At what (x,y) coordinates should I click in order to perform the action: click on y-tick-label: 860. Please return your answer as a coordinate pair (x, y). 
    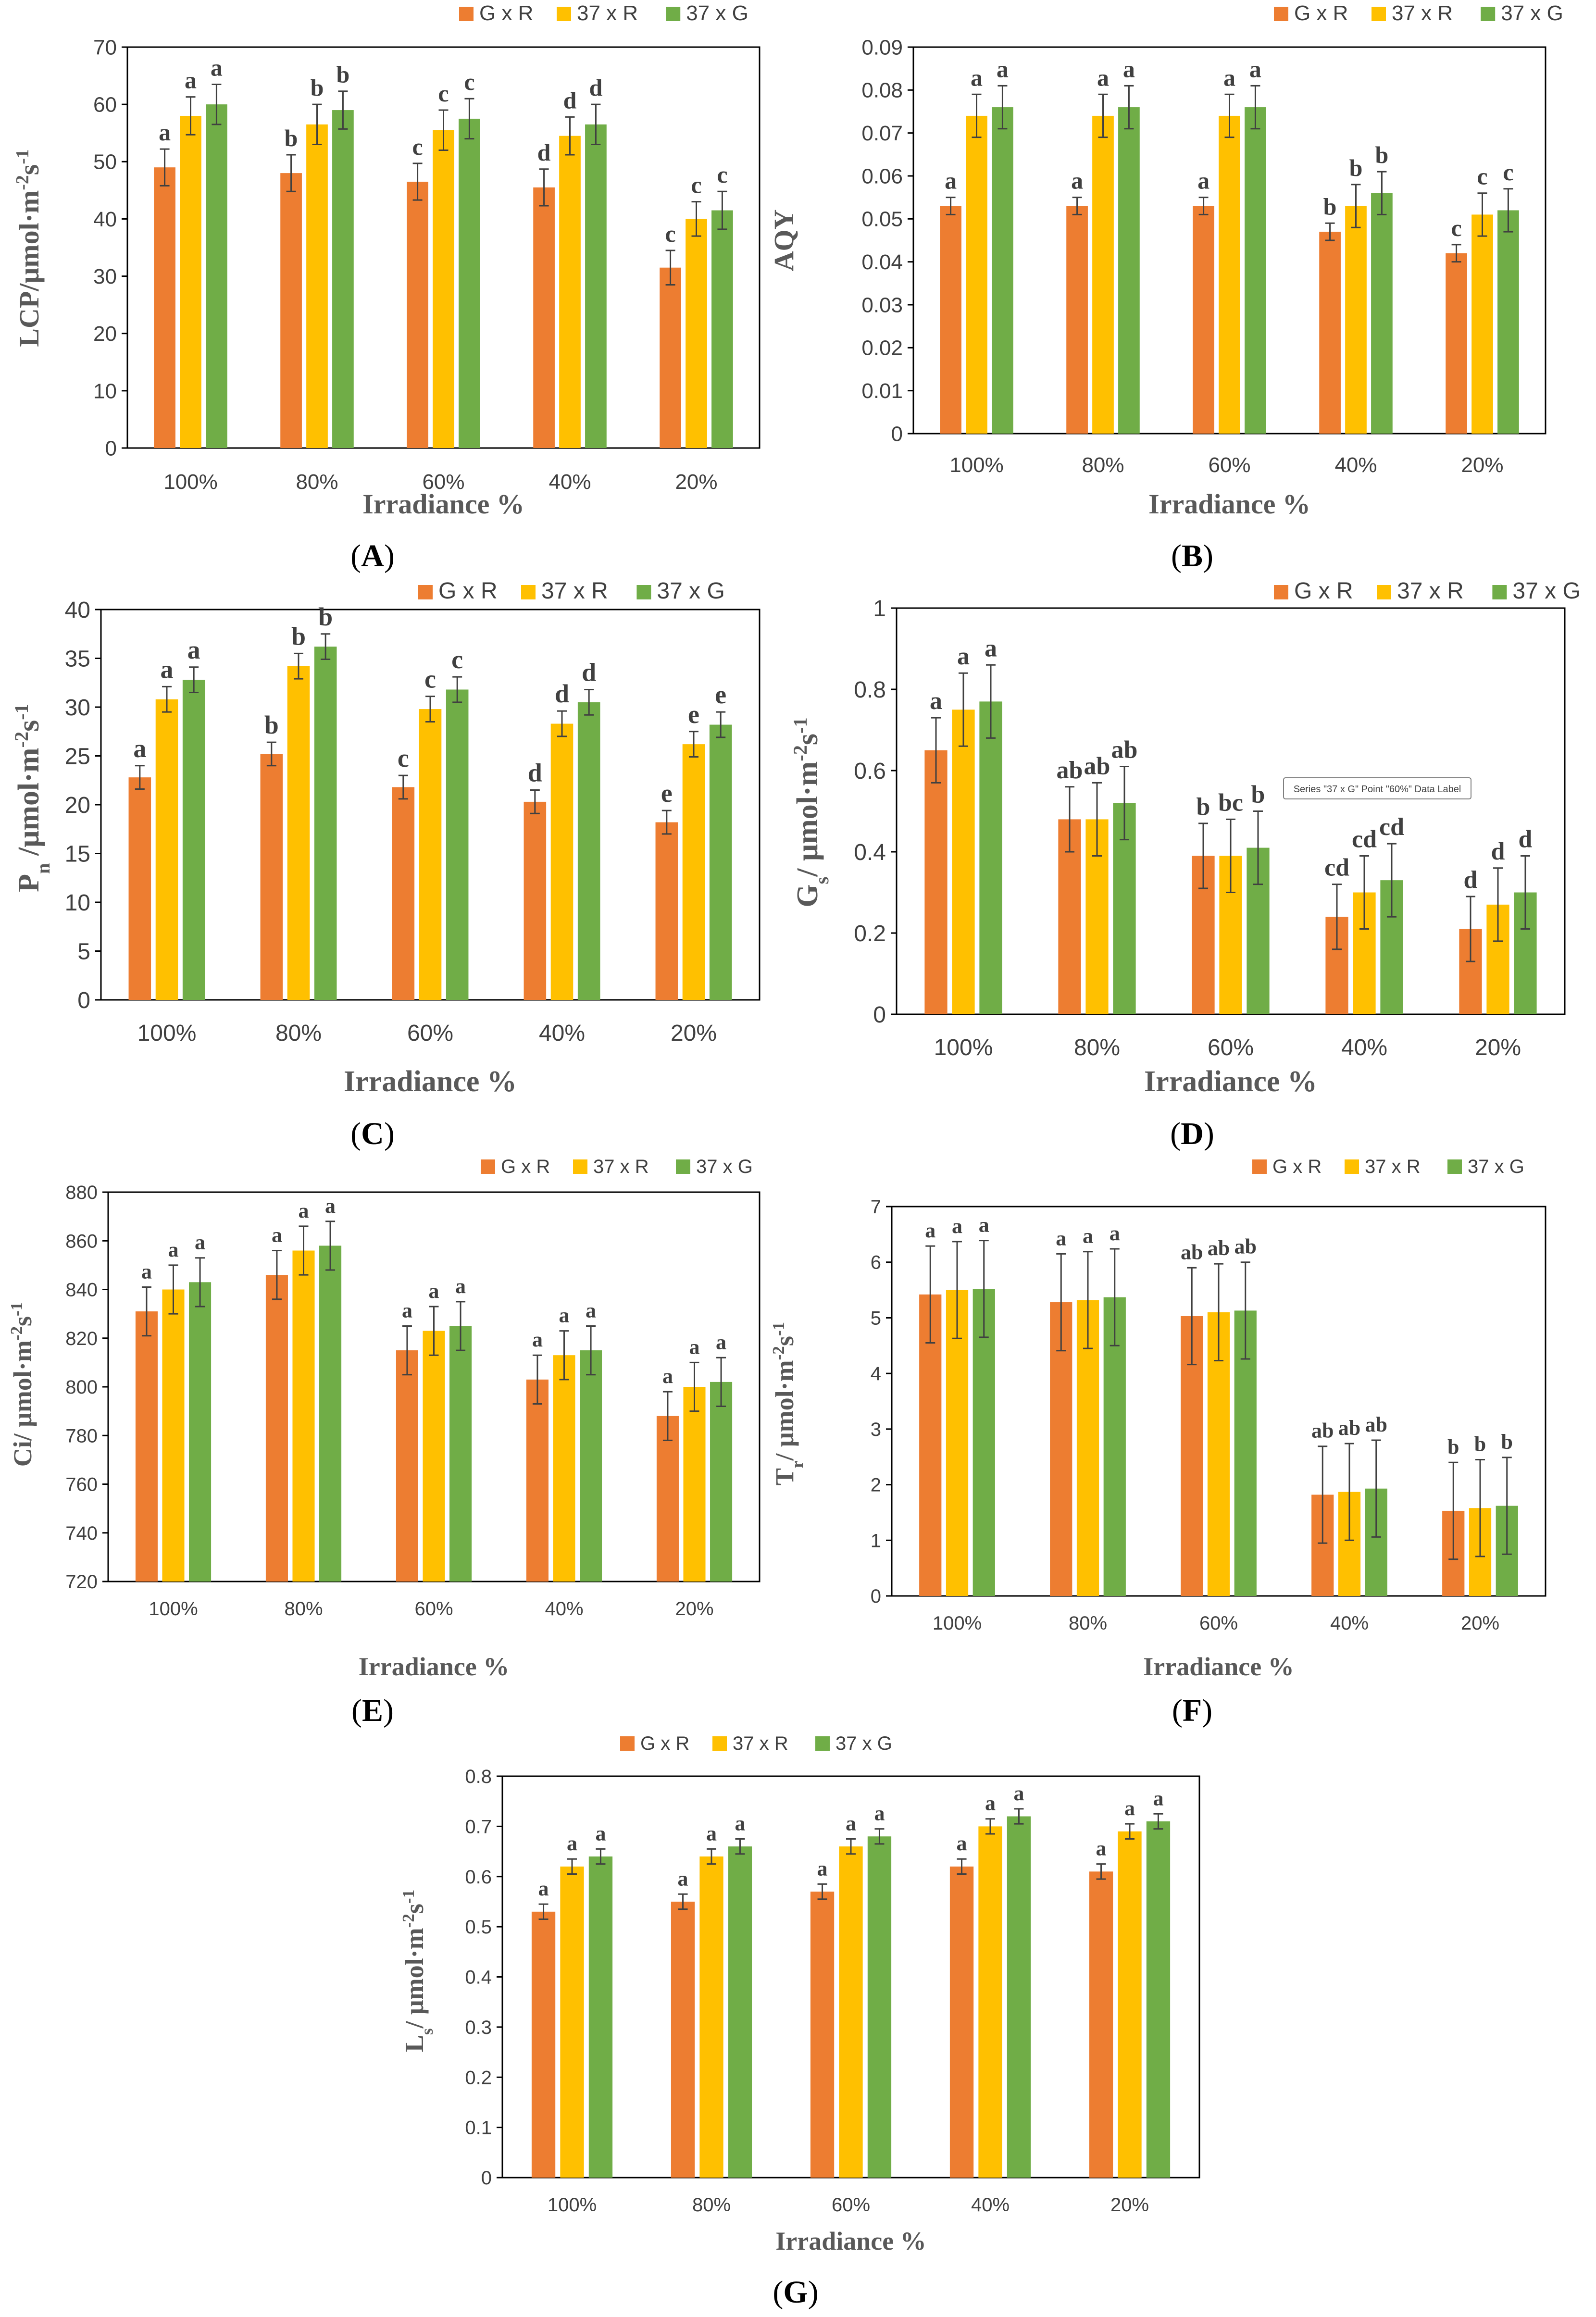
    Looking at the image, I should click on (82, 1241).